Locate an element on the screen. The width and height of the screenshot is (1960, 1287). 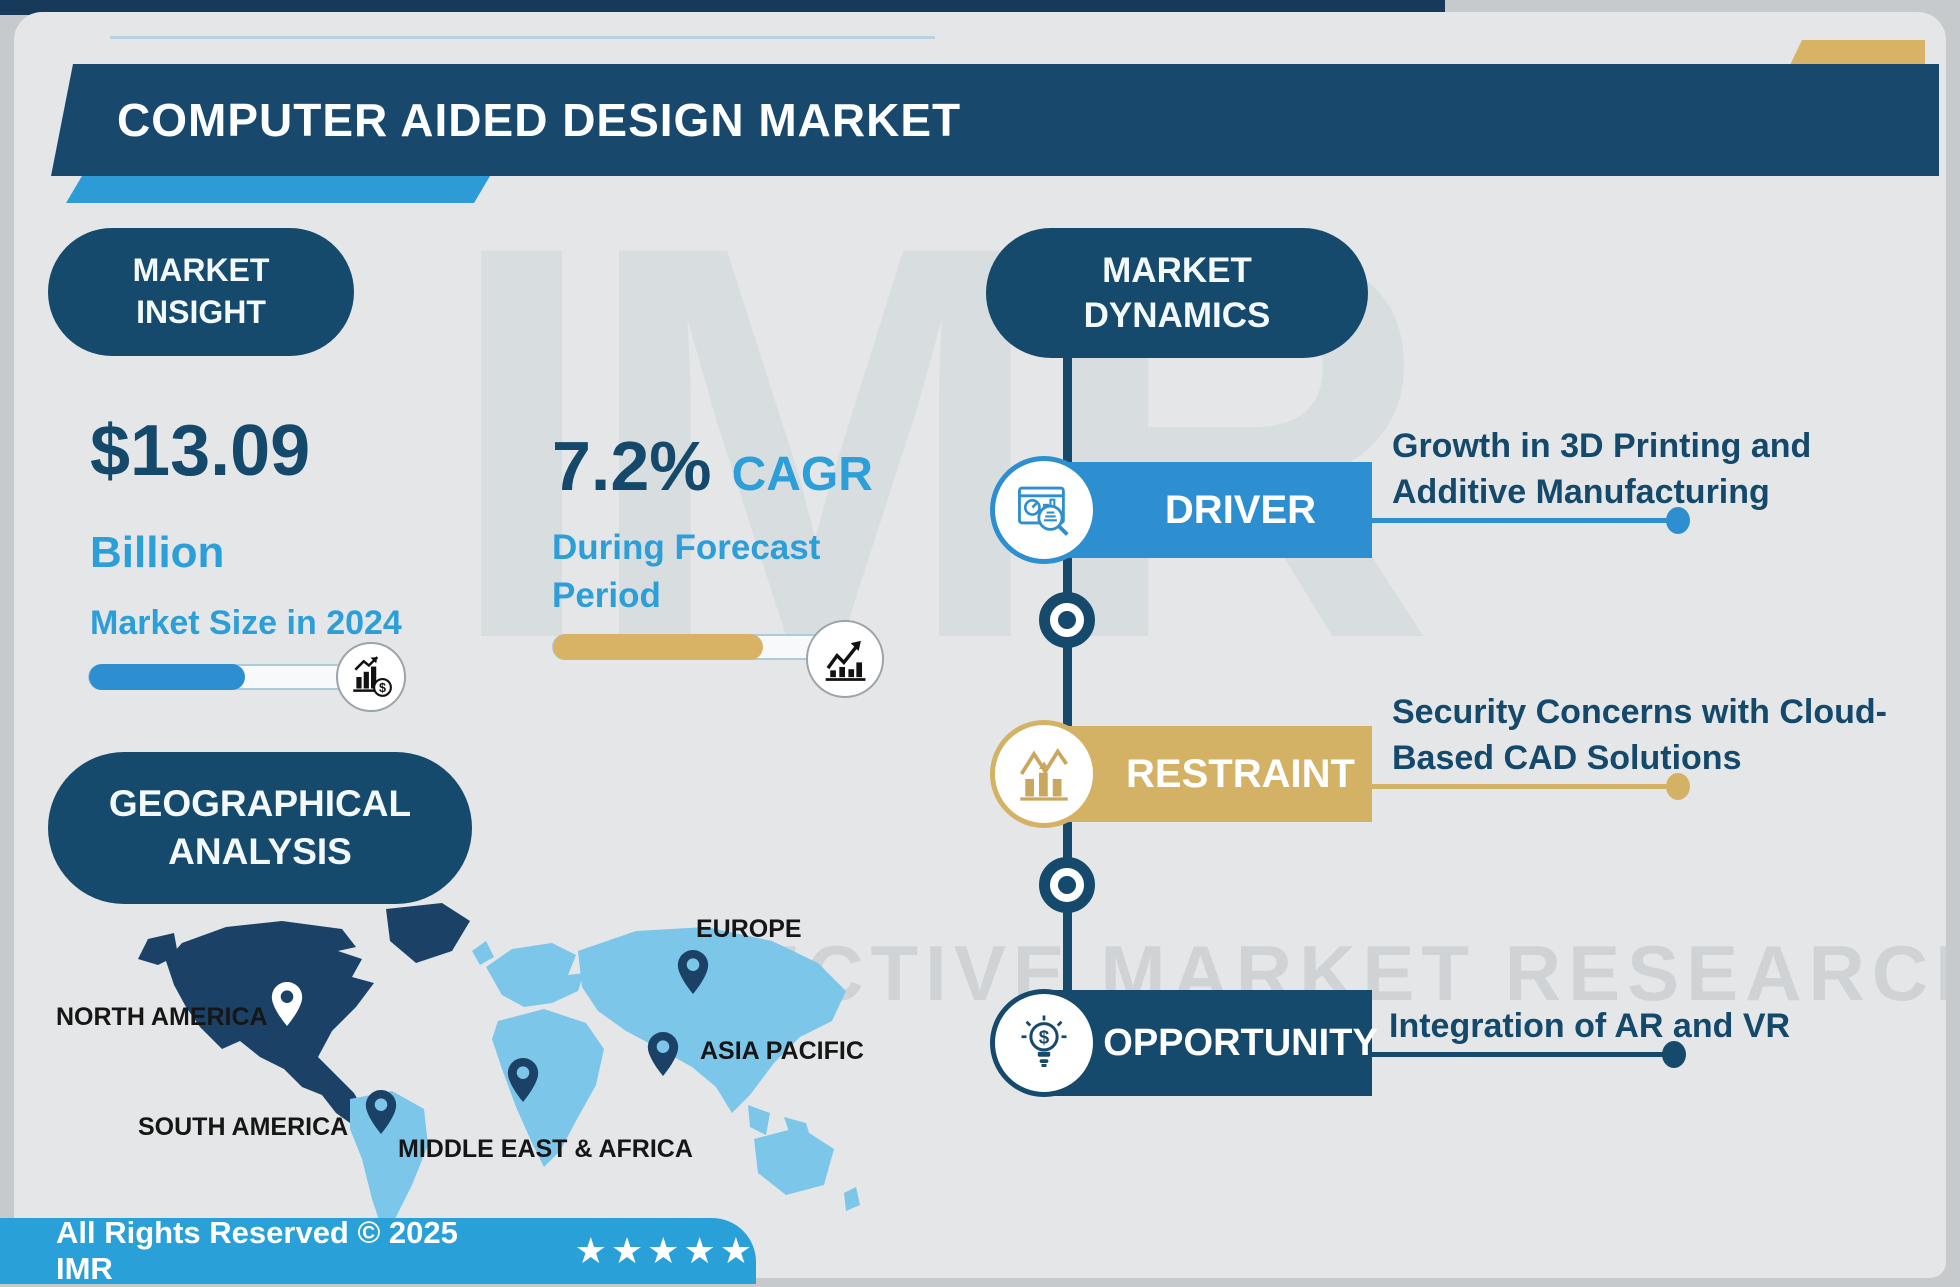
trend-up-icon is located at coordinates (845, 660).